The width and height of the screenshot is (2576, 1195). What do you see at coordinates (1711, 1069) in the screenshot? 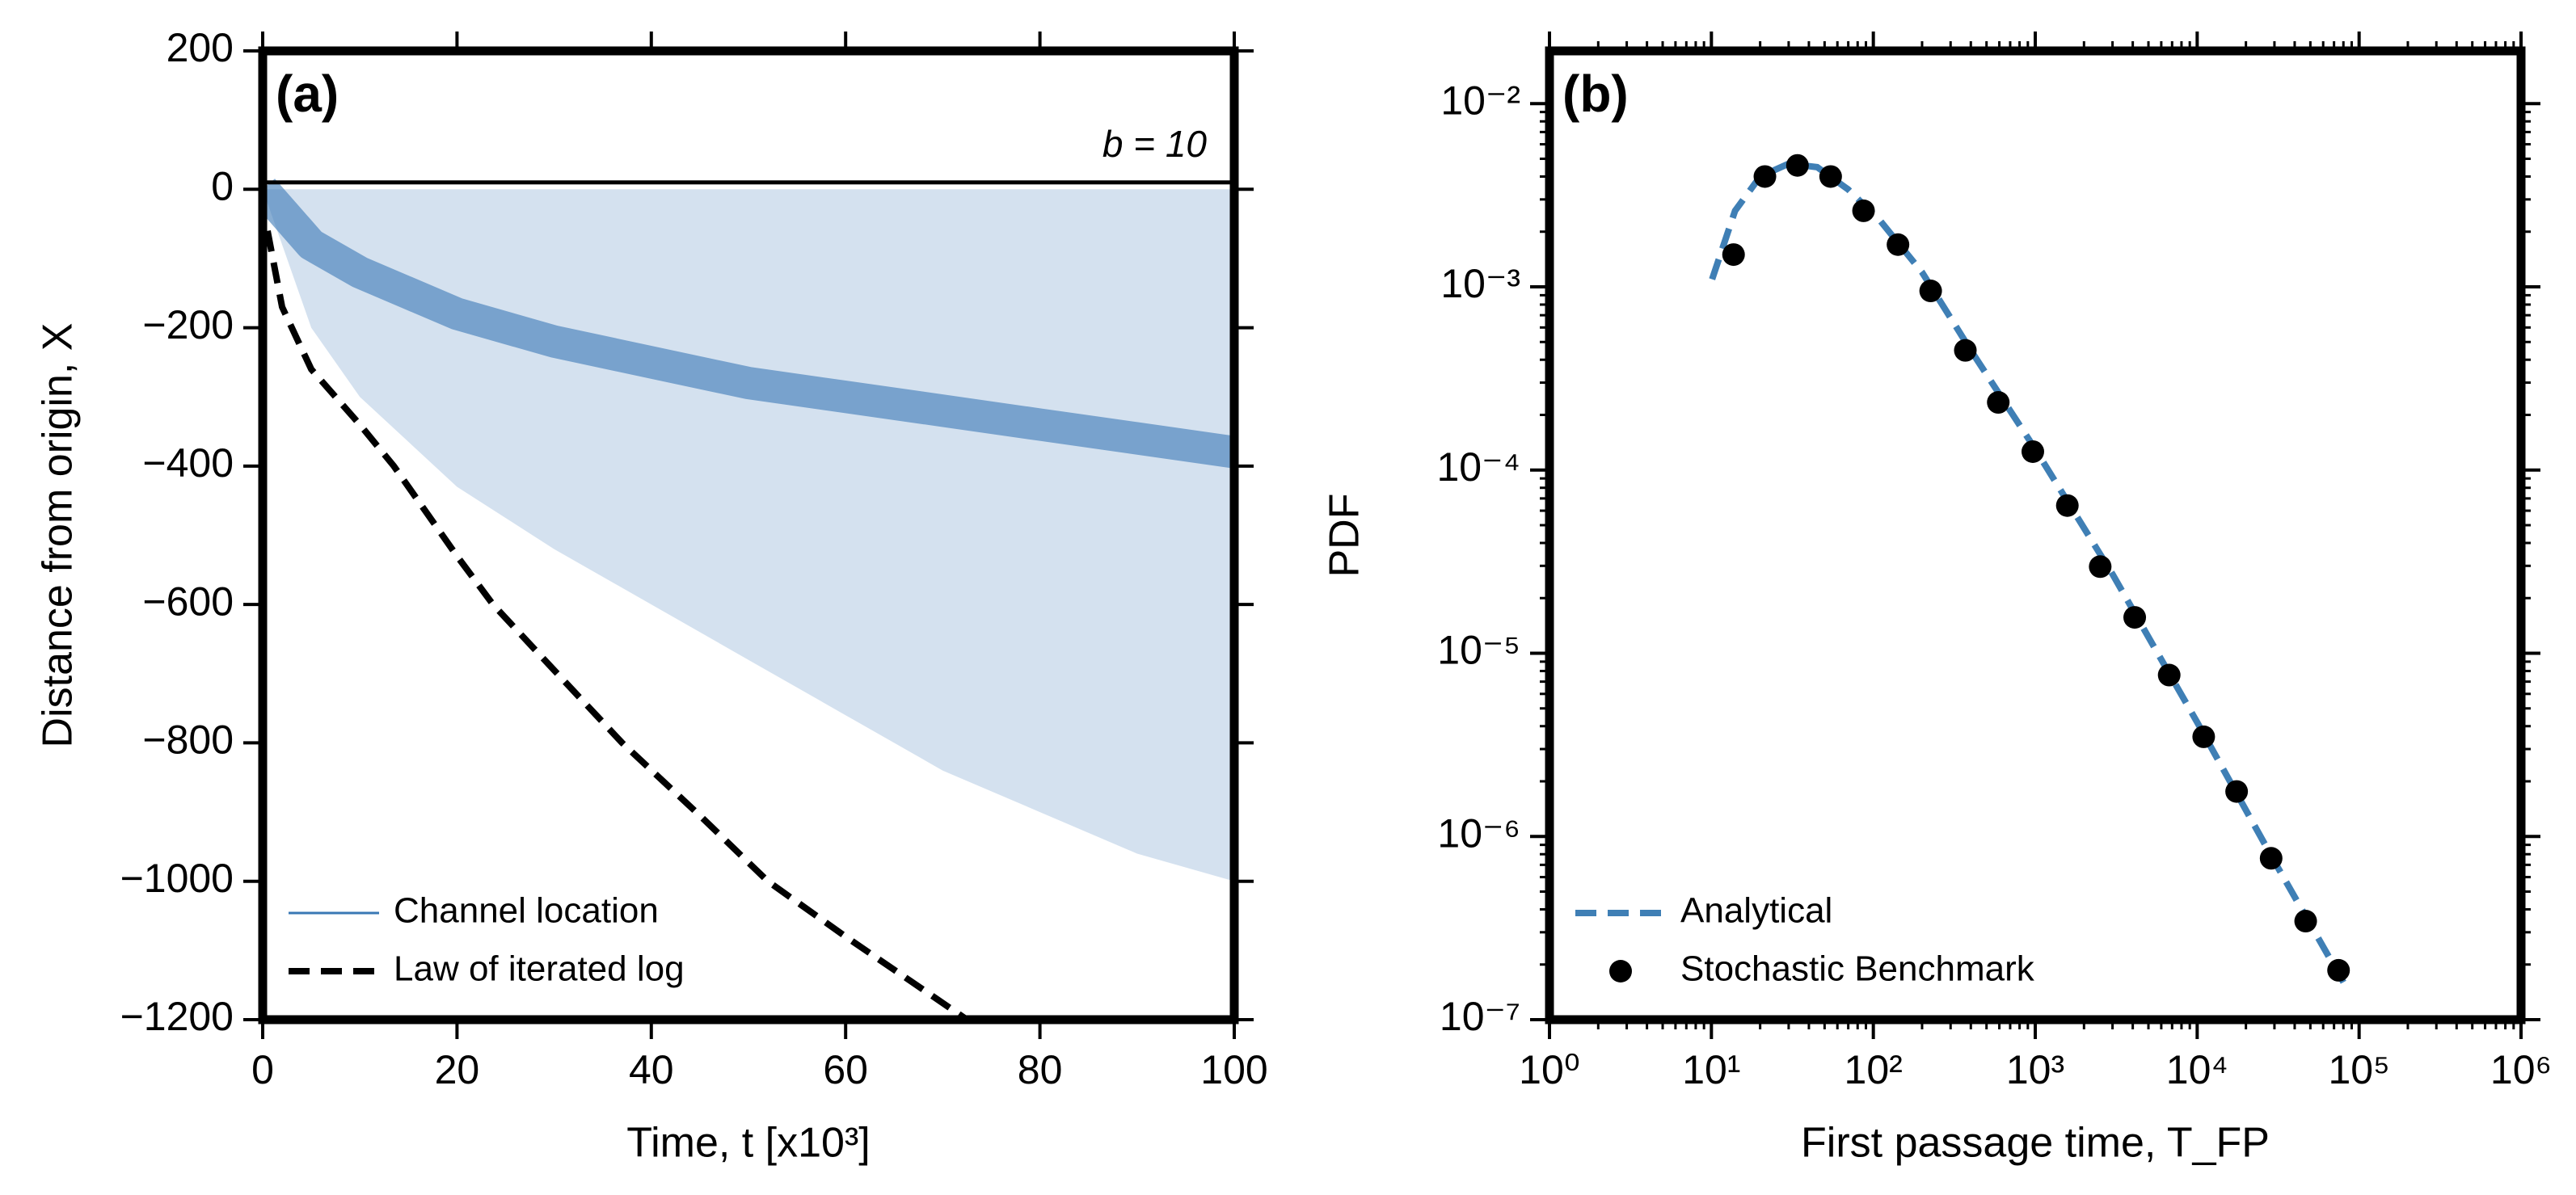
I see `x-tick-label: 10¹` at bounding box center [1711, 1069].